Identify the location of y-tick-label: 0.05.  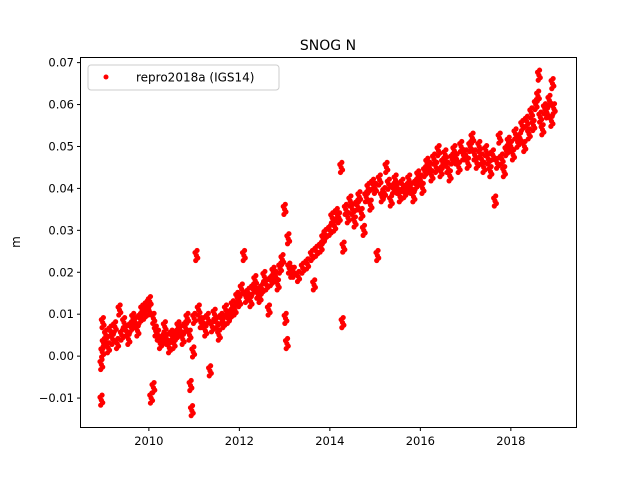
(61, 146).